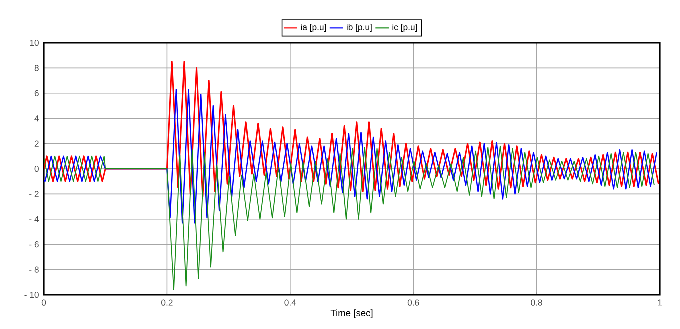 The height and width of the screenshot is (329, 680). Describe the element at coordinates (405, 28) in the screenshot. I see `legend-label: ic [p.u]` at that location.